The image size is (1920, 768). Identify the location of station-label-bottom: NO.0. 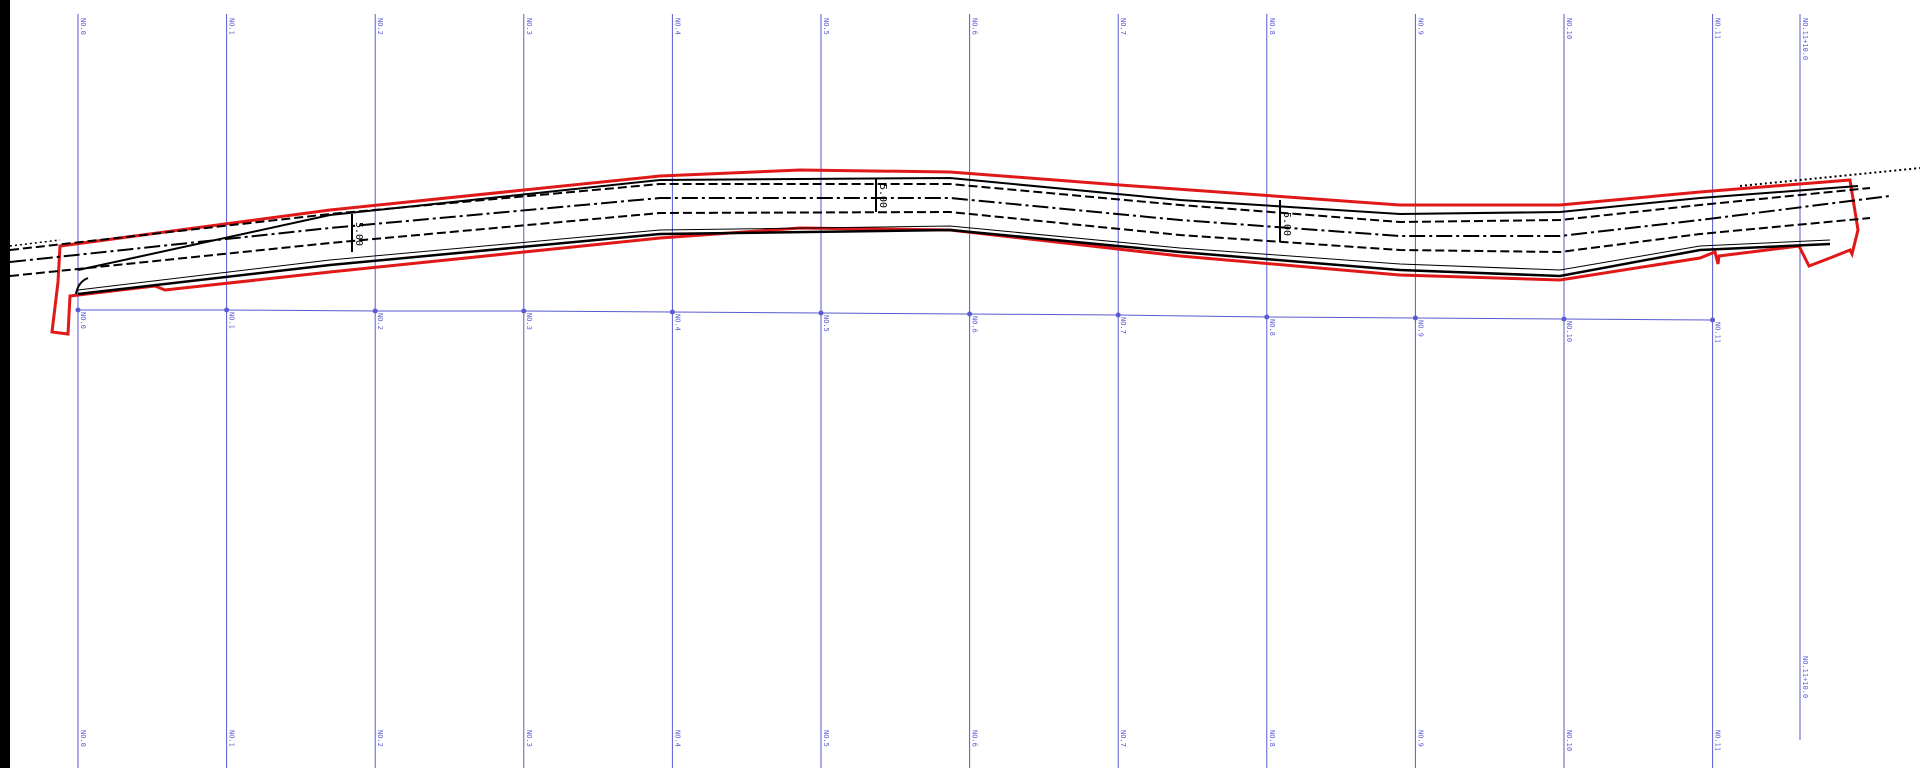
(83, 738).